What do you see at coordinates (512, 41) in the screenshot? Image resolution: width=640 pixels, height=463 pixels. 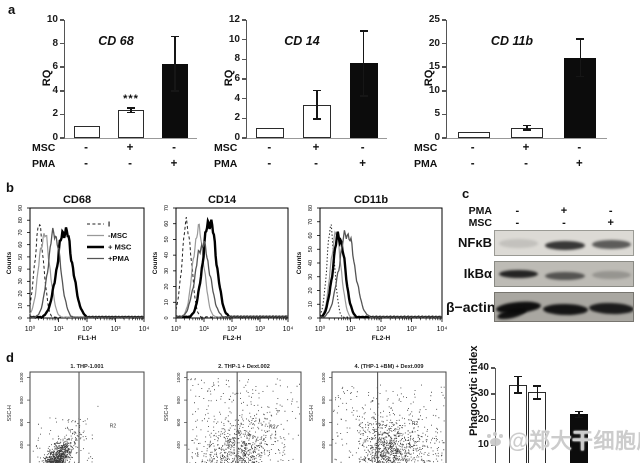 I see `chart-title: CD 11b` at bounding box center [512, 41].